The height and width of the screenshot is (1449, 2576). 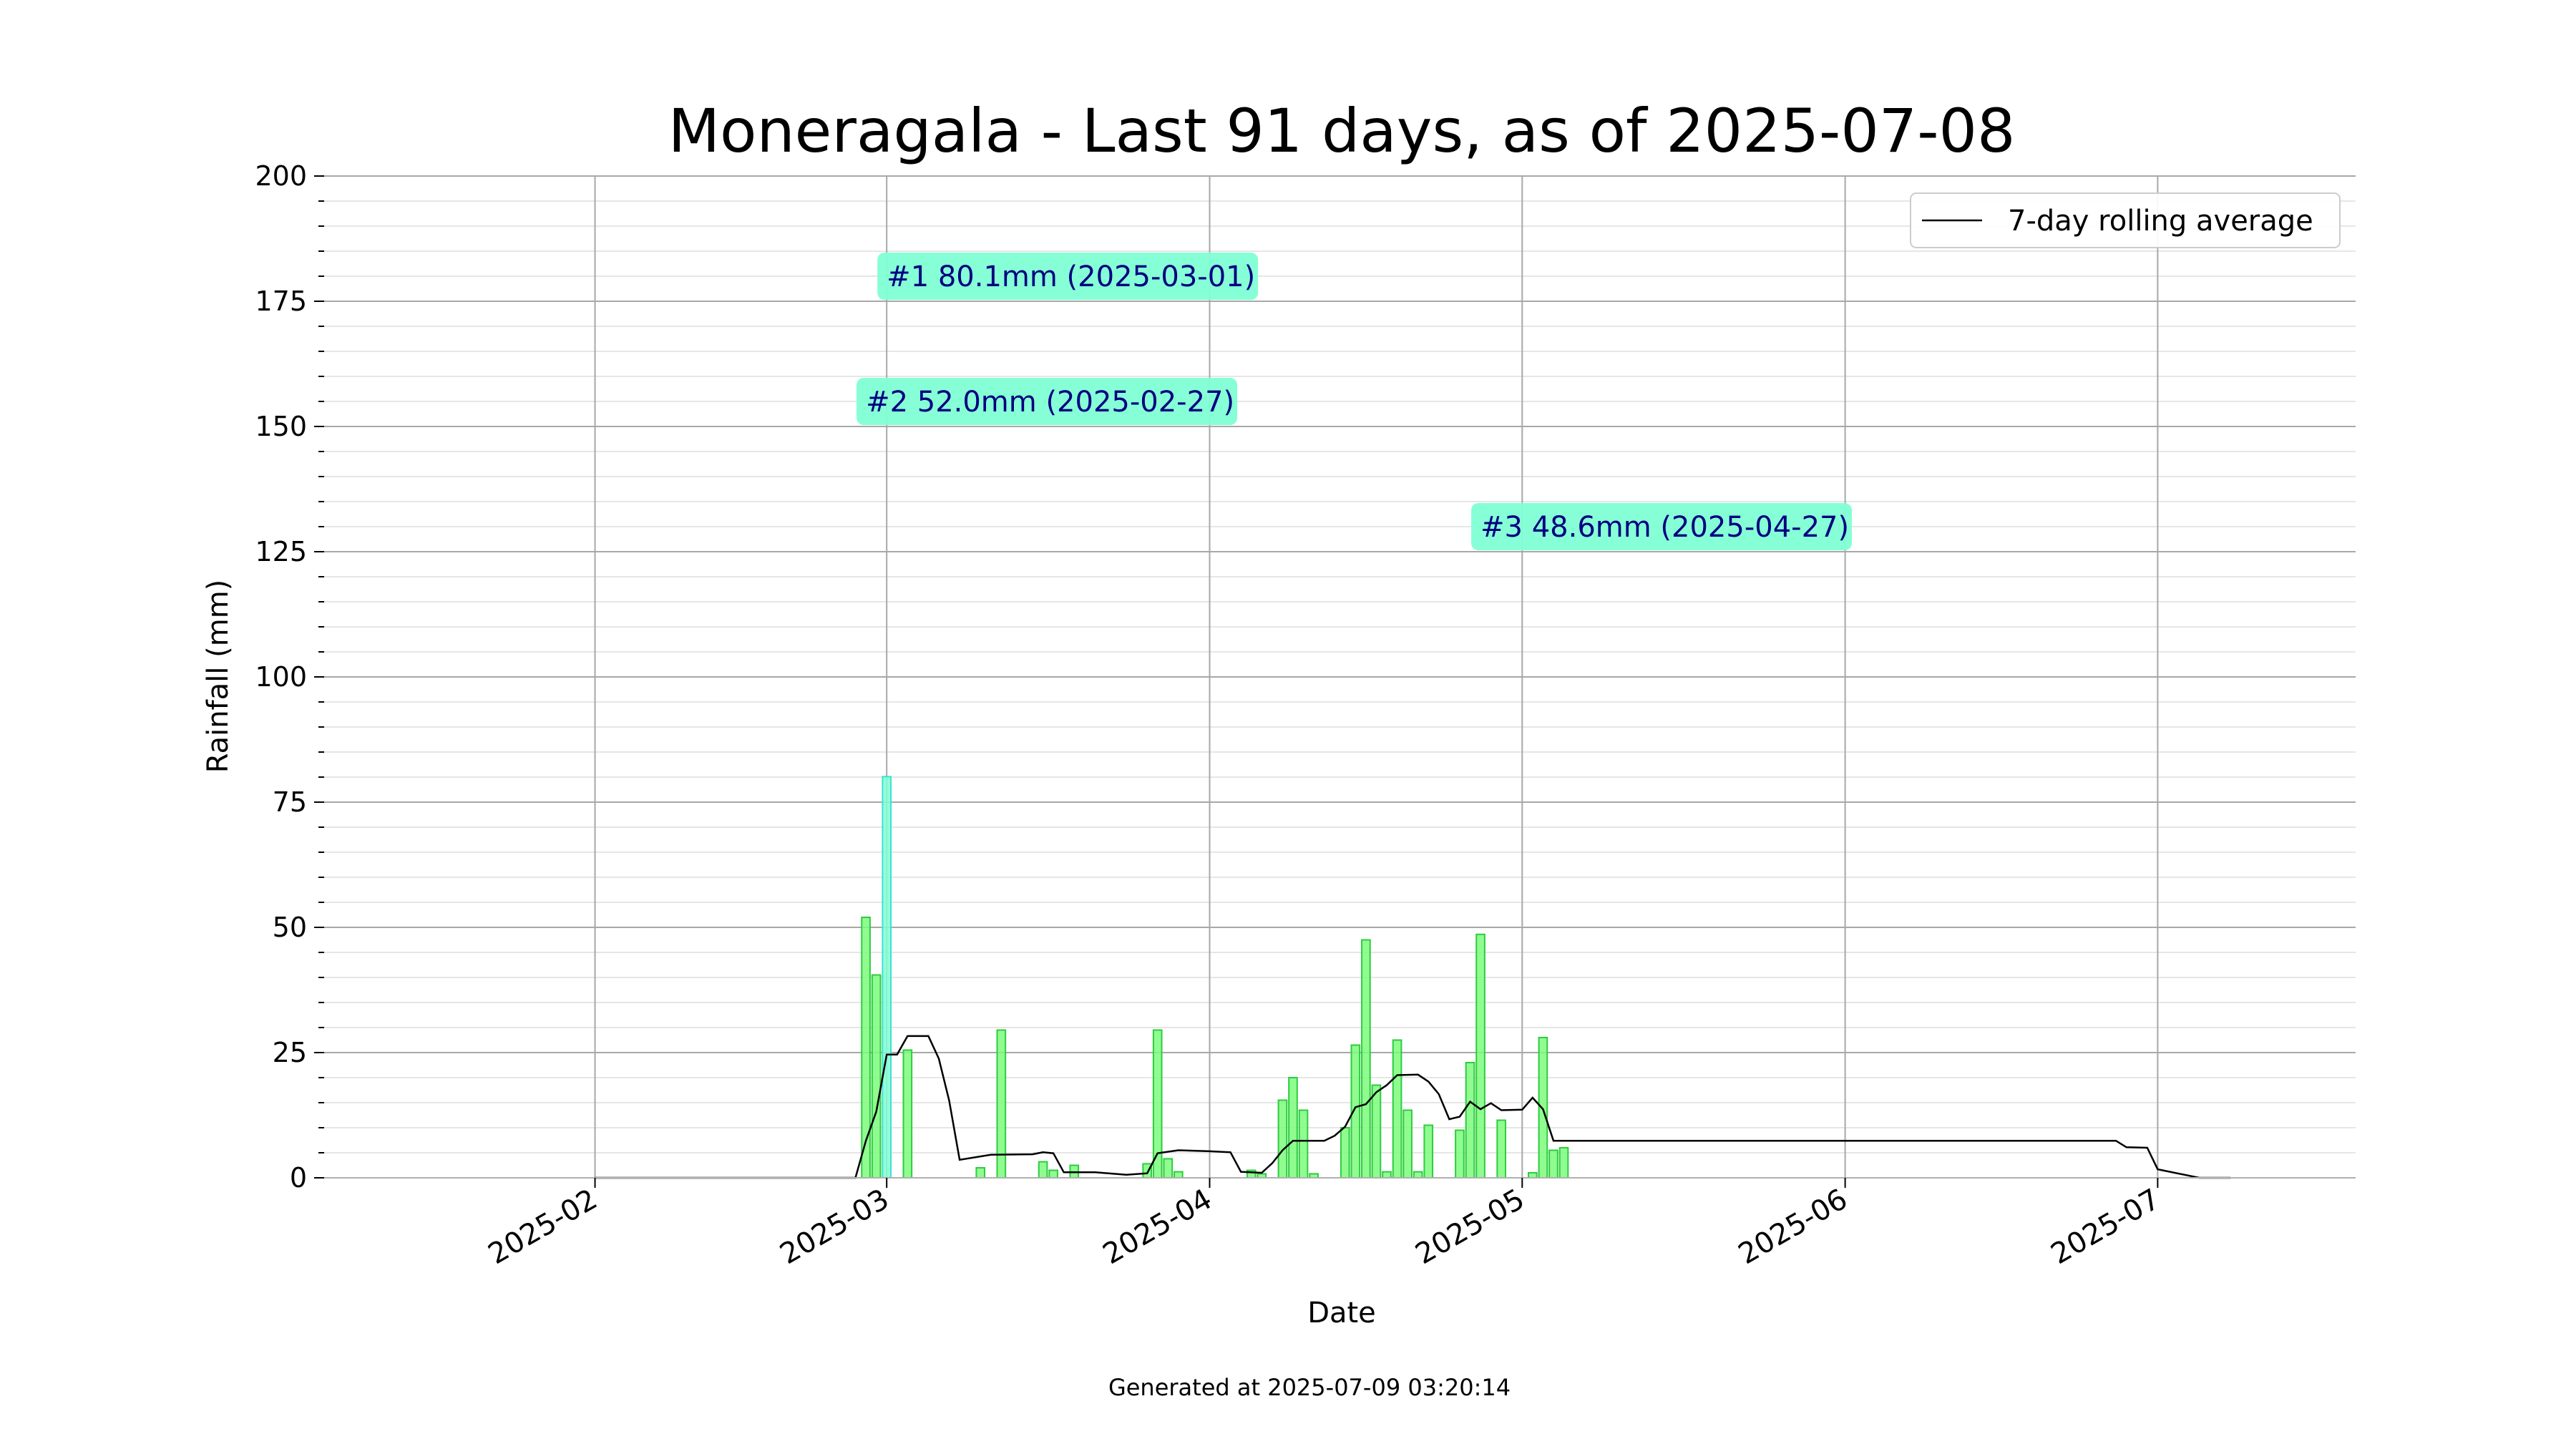 I want to click on x-tick-label: 2025-06, so click(x=1793, y=1227).